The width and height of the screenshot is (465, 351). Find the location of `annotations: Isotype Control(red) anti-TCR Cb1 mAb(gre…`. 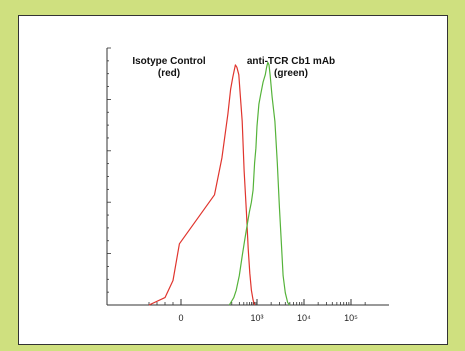

annotations: Isotype Control(red) anti-TCR Cb1 mAb(gre… is located at coordinates (233, 67).